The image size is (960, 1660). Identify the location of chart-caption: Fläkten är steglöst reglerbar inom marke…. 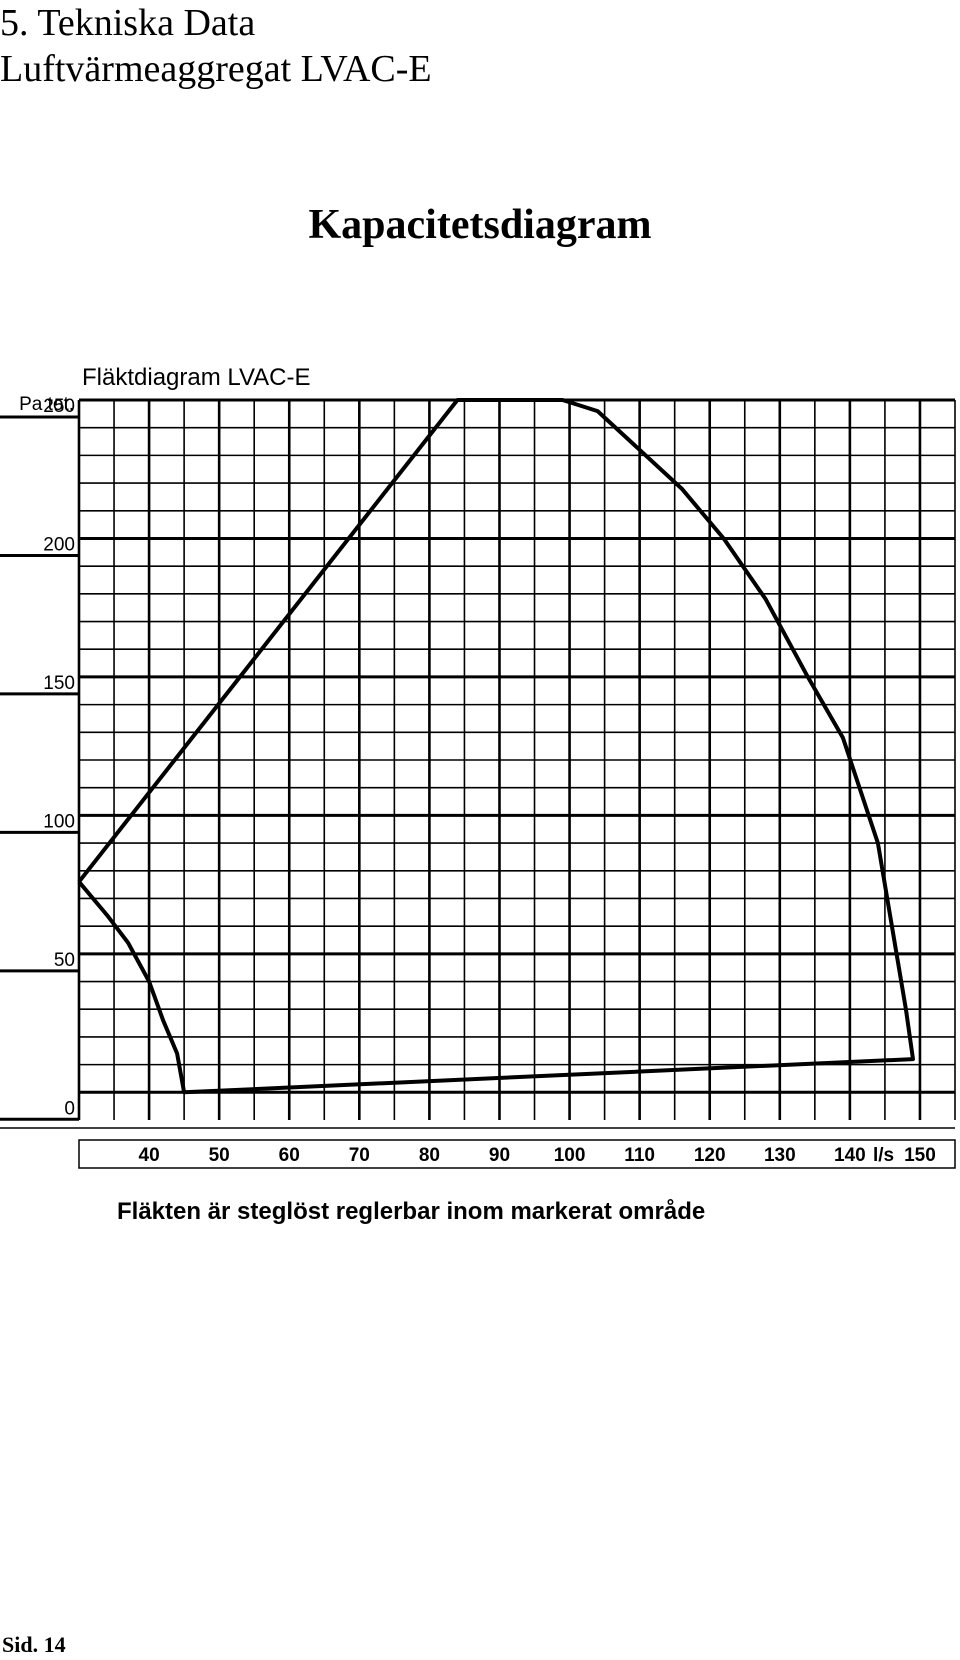
(411, 1211).